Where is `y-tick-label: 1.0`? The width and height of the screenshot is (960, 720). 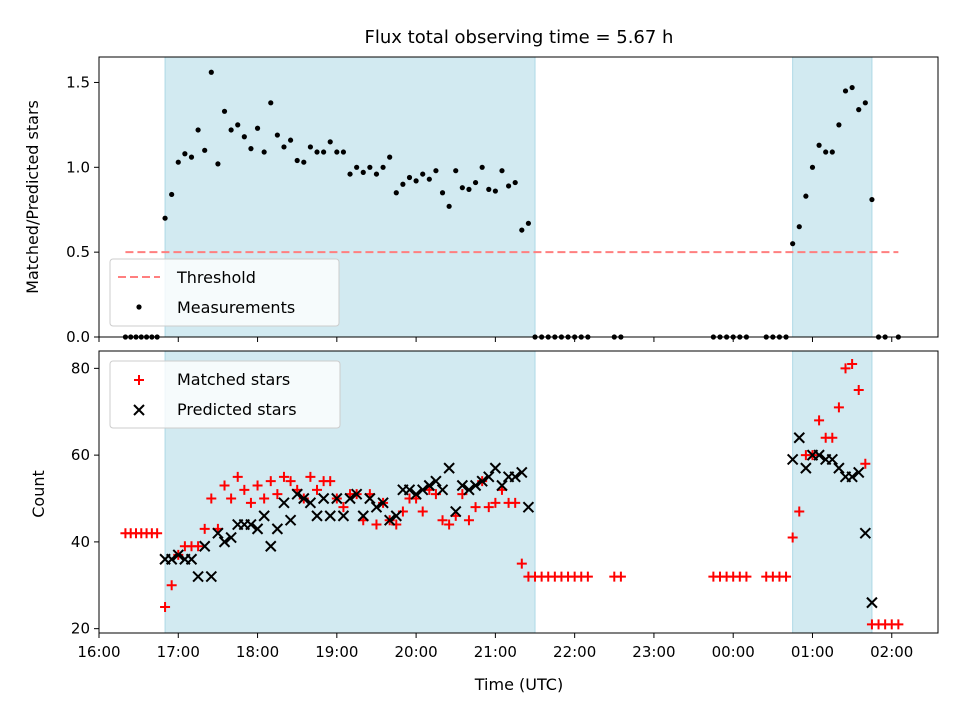
y-tick-label: 1.0 is located at coordinates (78, 167).